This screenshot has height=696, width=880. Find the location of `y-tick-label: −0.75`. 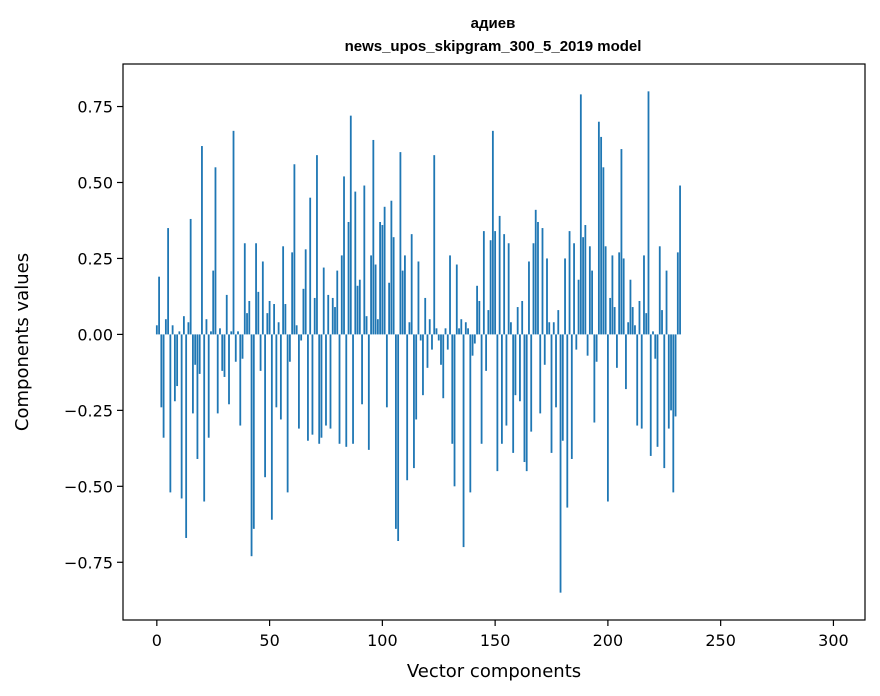

y-tick-label: −0.75 is located at coordinates (88, 562).